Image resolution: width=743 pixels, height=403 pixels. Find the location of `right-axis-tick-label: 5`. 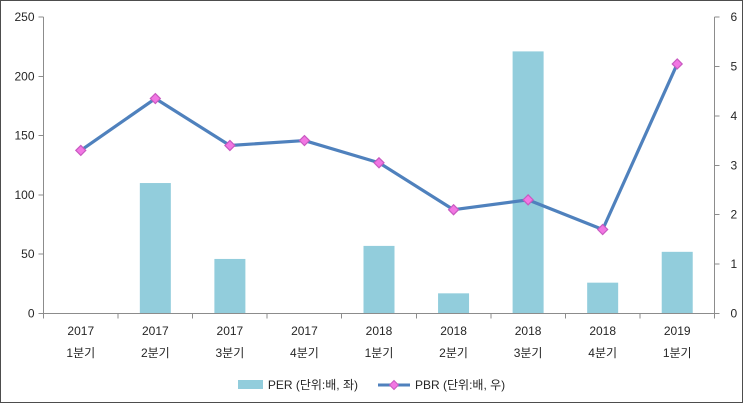

right-axis-tick-label: 5 is located at coordinates (734, 66).